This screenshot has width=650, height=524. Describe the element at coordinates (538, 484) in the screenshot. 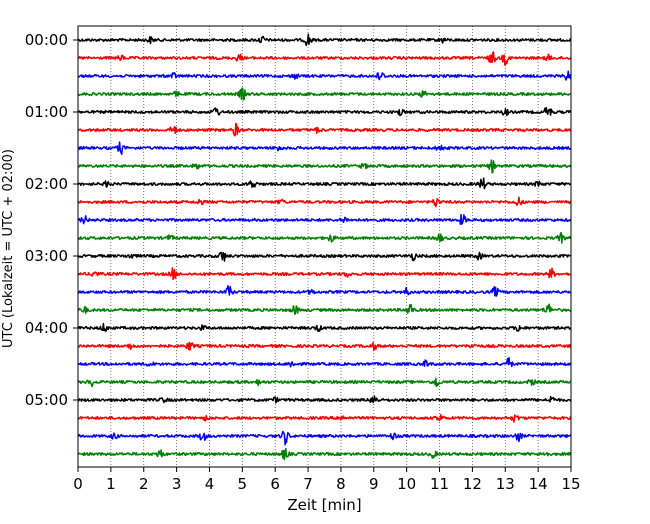

I see `x-tick-label: 14` at that location.